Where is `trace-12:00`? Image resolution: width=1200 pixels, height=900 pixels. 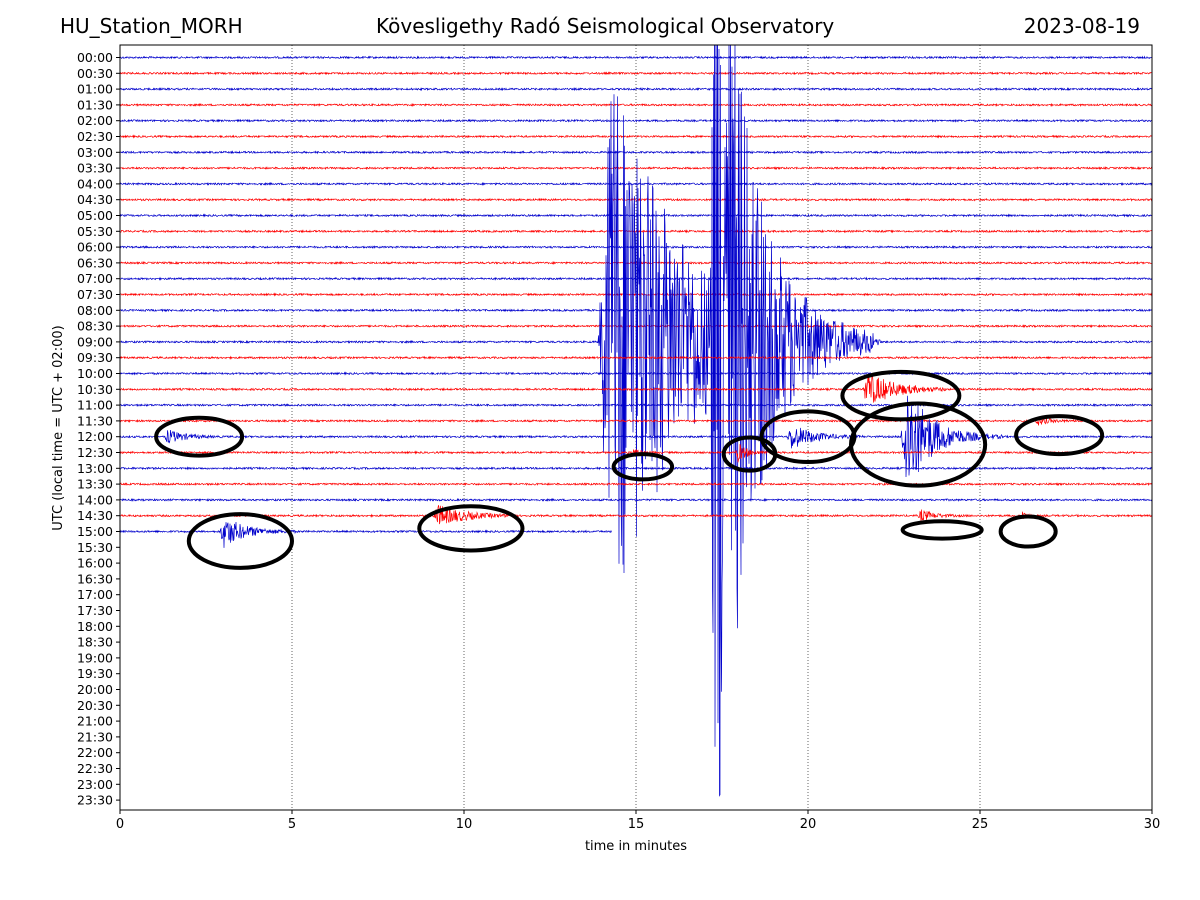
trace-12:00 is located at coordinates (636, 436).